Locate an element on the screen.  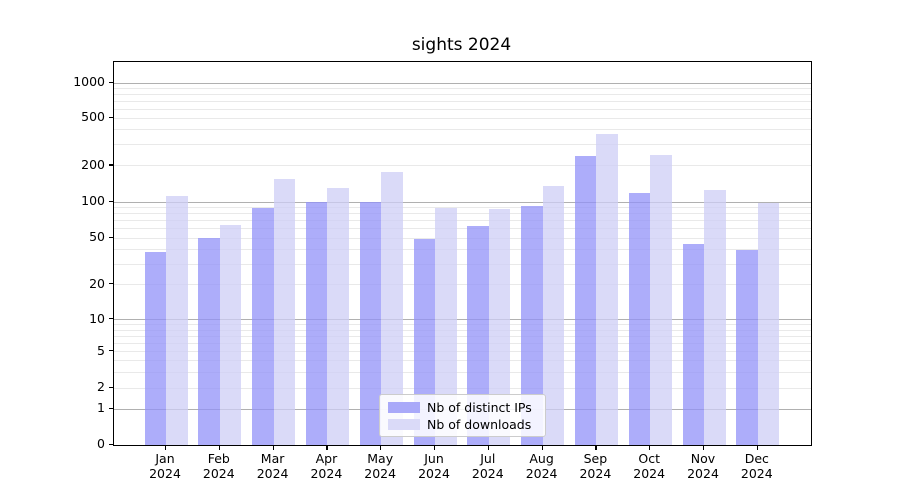
legend-swatch-downloads is located at coordinates (404, 424).